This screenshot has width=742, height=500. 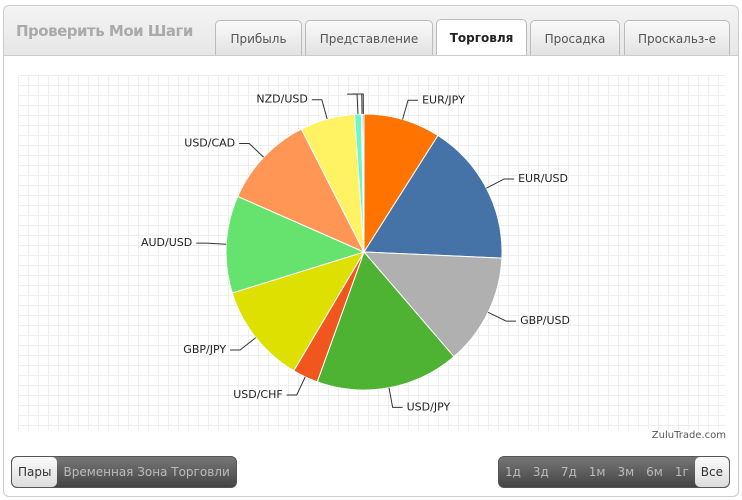 I want to click on slice-label: AUD/USD, so click(x=166, y=242).